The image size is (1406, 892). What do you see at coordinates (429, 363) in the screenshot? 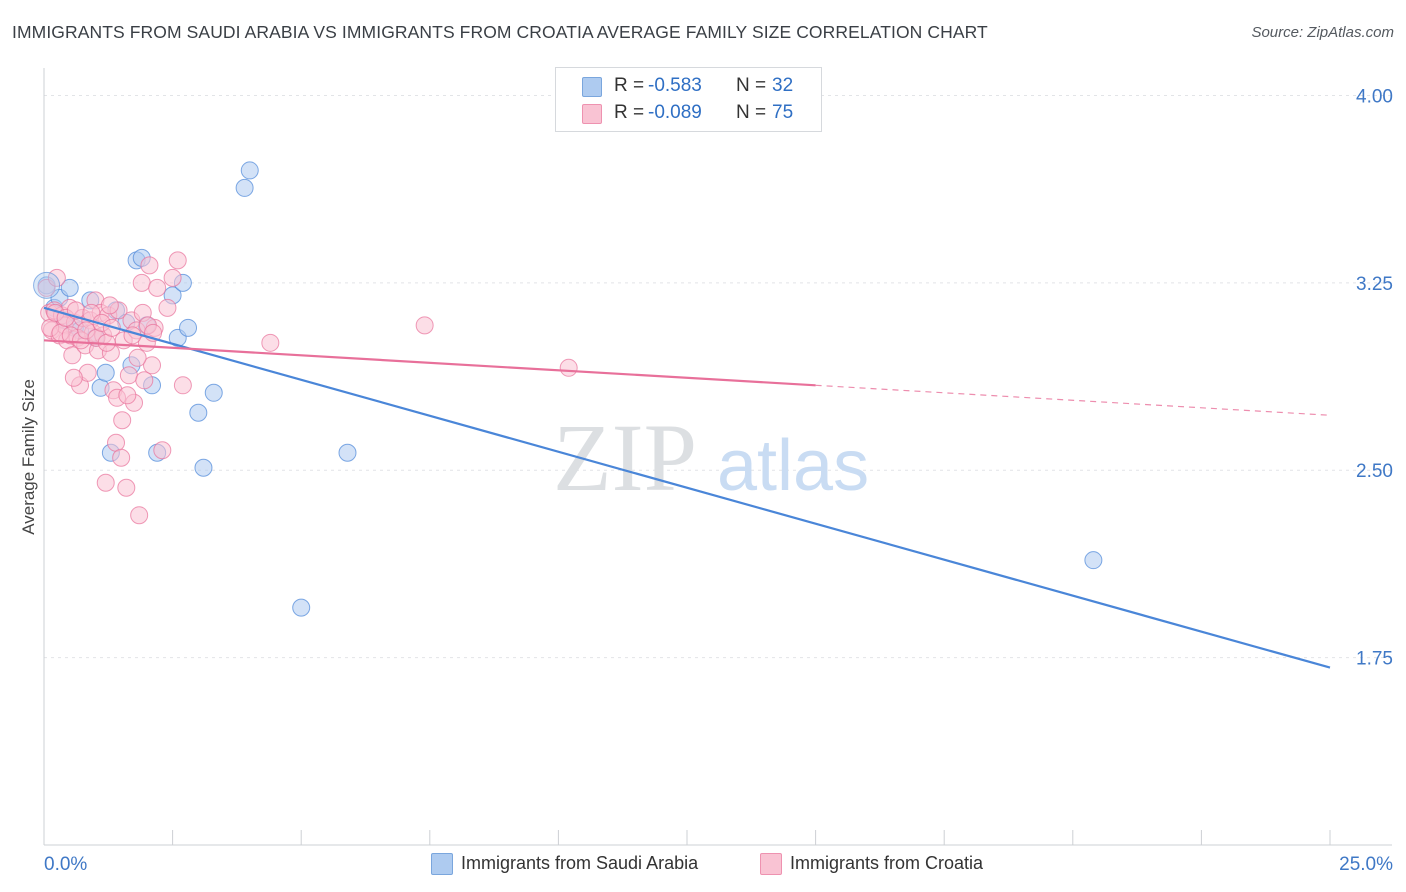
I see `trend-line-croatia` at bounding box center [429, 363].